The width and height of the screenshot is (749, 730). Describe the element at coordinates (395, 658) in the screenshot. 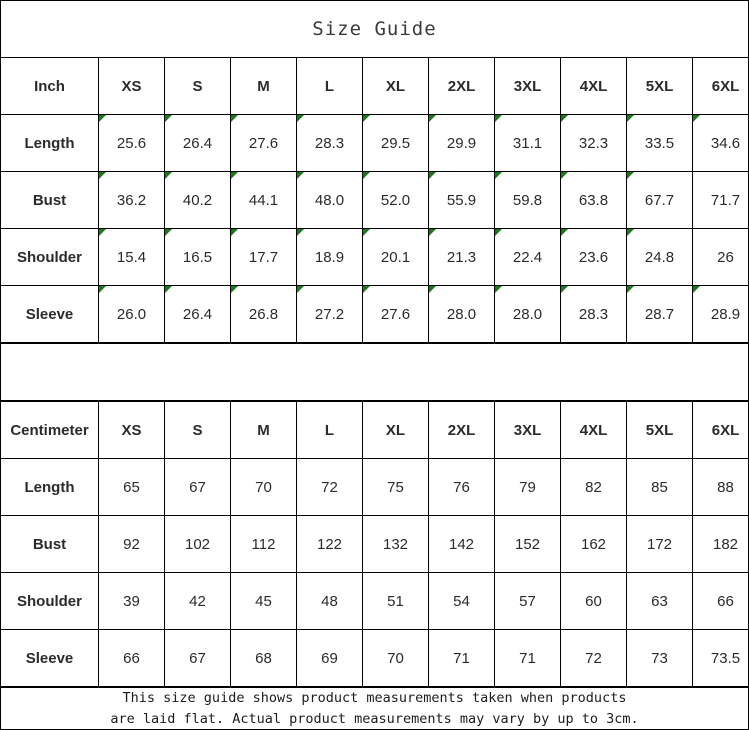

I see `cm-cell-sleeve-xl: 70` at that location.